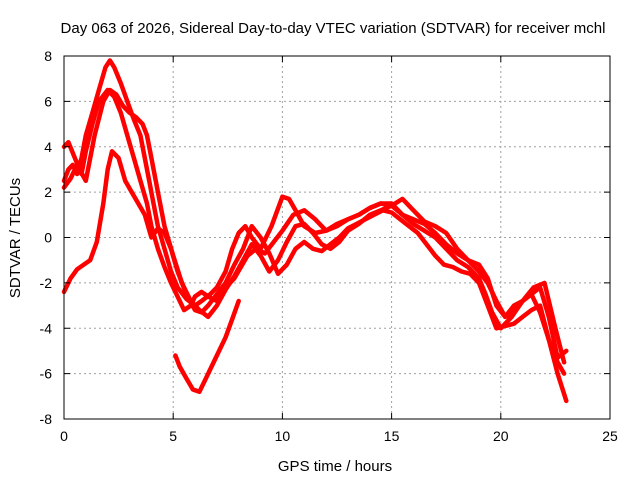 This screenshot has width=640, height=480. What do you see at coordinates (610, 436) in the screenshot?
I see `x-tick-label: 25` at bounding box center [610, 436].